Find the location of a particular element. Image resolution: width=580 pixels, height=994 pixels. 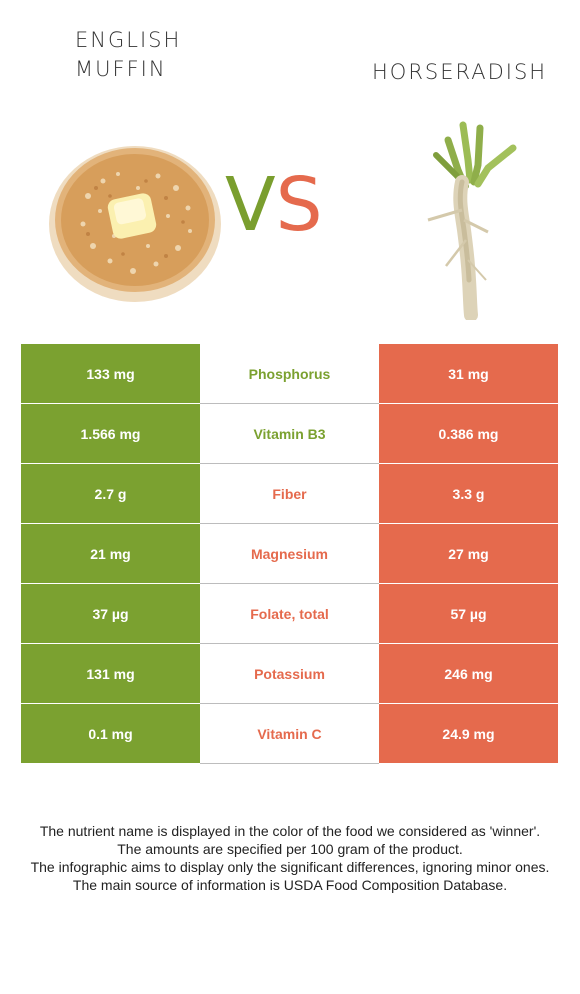

nutrient-name: Folate, total is located at coordinates (289, 613).